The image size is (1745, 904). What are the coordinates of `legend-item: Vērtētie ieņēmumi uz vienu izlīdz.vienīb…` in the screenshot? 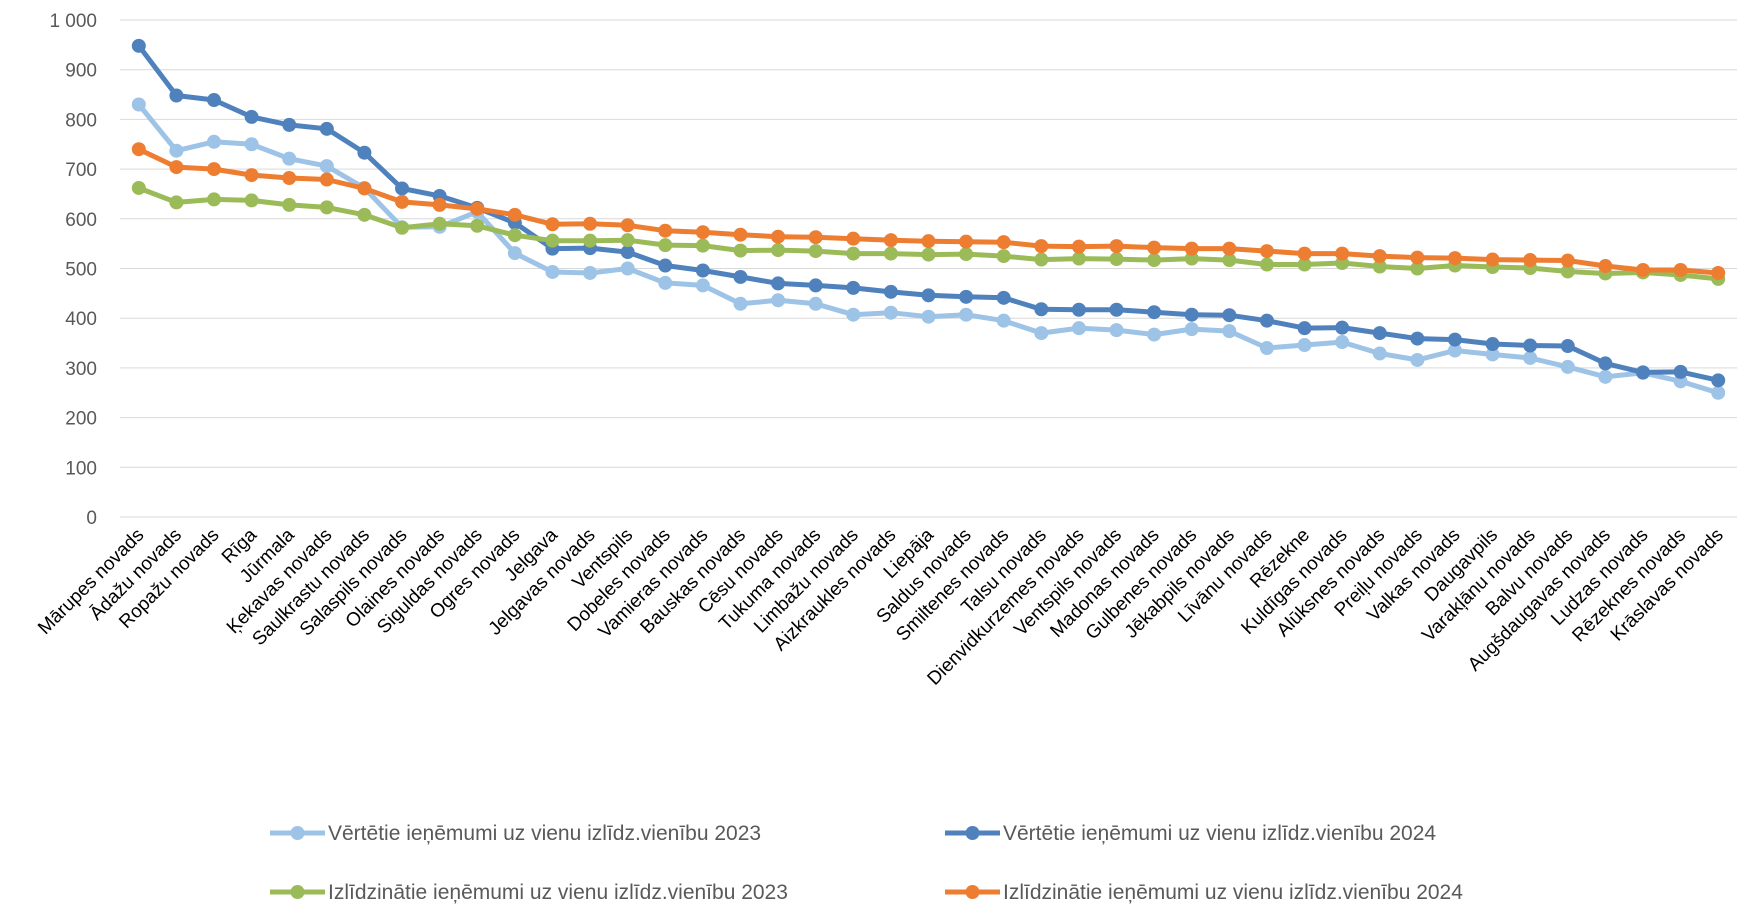 It's located at (515, 833).